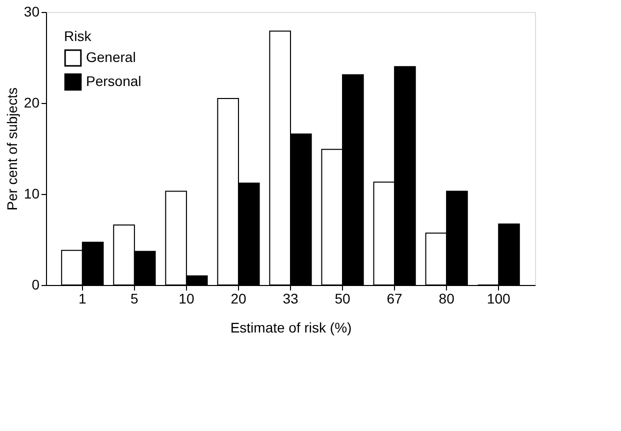  What do you see at coordinates (12, 149) in the screenshot?
I see `y-axis-title: Per cent of subjects` at bounding box center [12, 149].